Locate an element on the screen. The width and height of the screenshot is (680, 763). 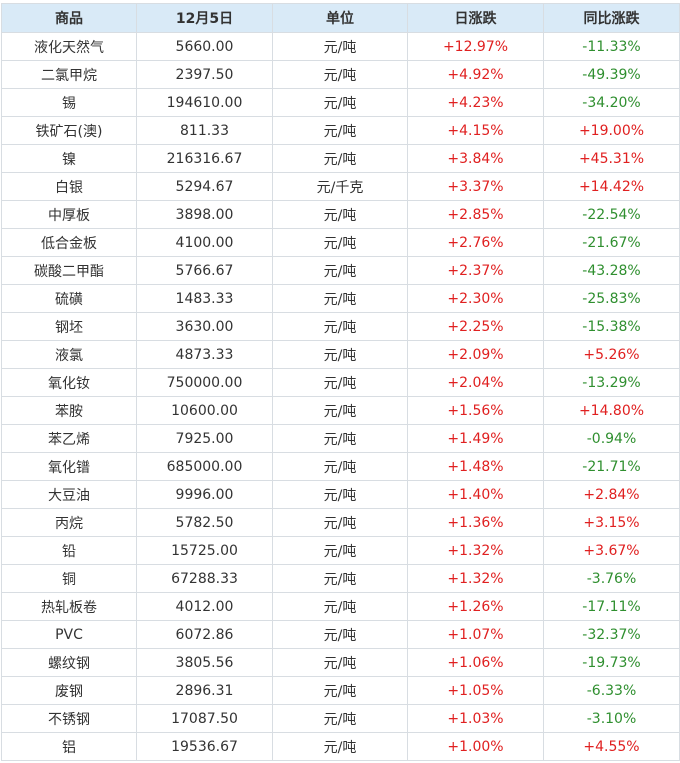
table-row: 镍 216316.67 元/吨 +3.84% +45.31% is located at coordinates (341, 159).